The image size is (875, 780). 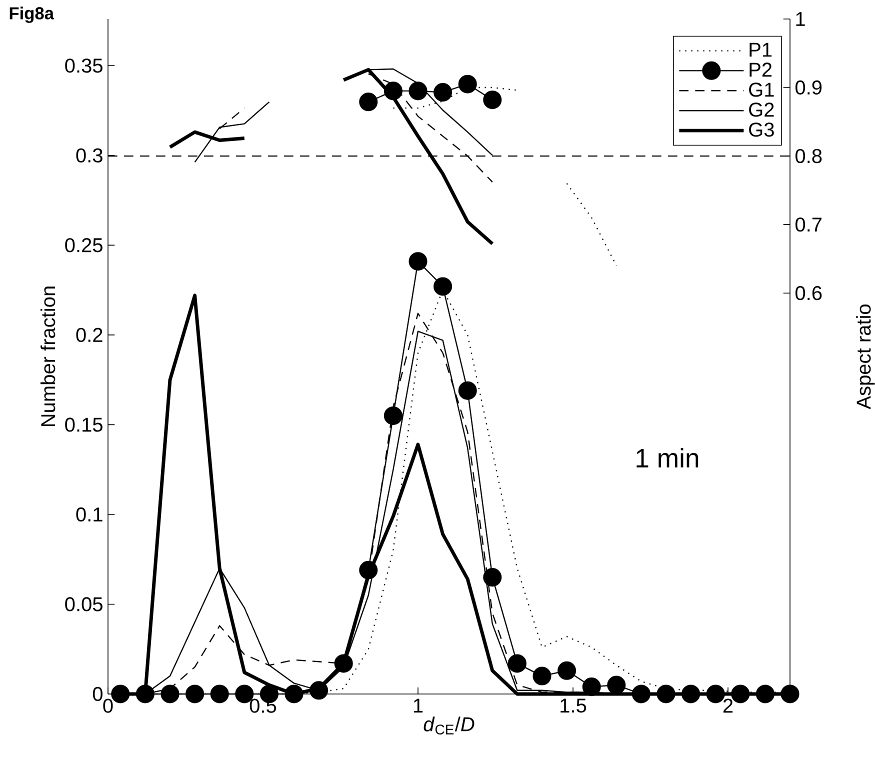 What do you see at coordinates (761, 109) in the screenshot?
I see `legend-label: G2` at bounding box center [761, 109].